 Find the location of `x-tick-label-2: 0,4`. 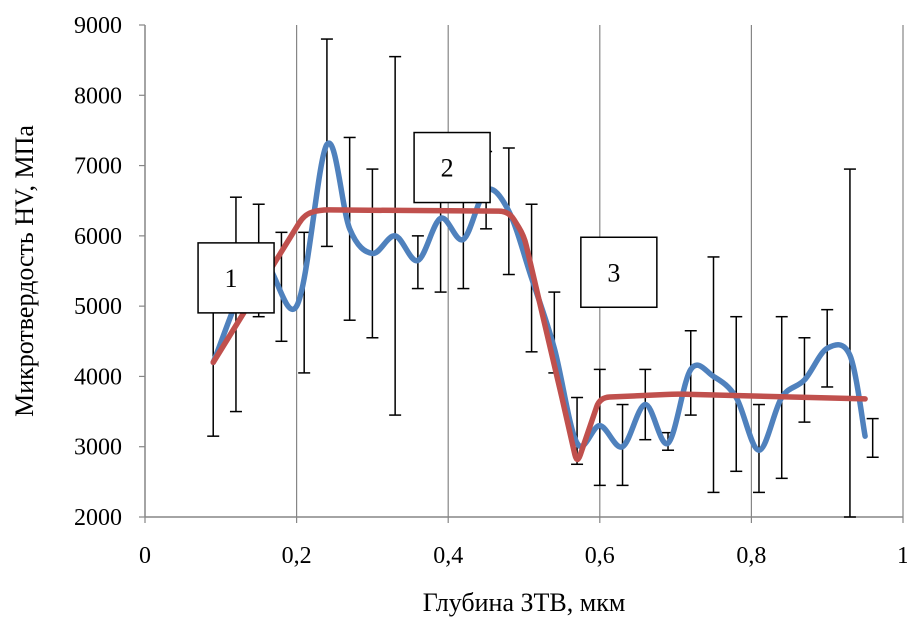

x-tick-label-2: 0,4 is located at coordinates (448, 556).